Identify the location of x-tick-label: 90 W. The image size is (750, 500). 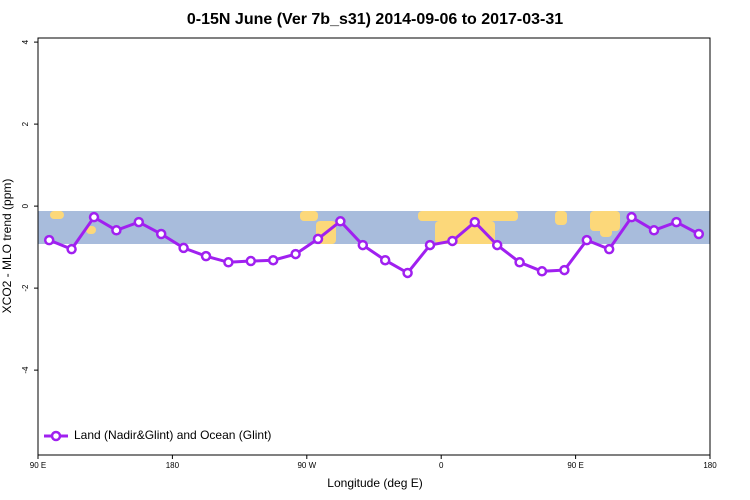
(306, 465).